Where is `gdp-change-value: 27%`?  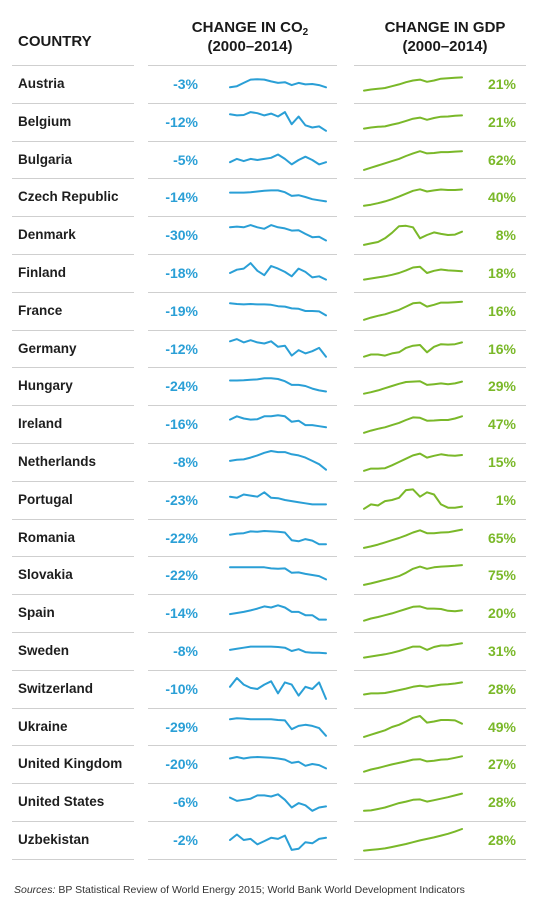
gdp-change-value: 27% is located at coordinates (501, 764).